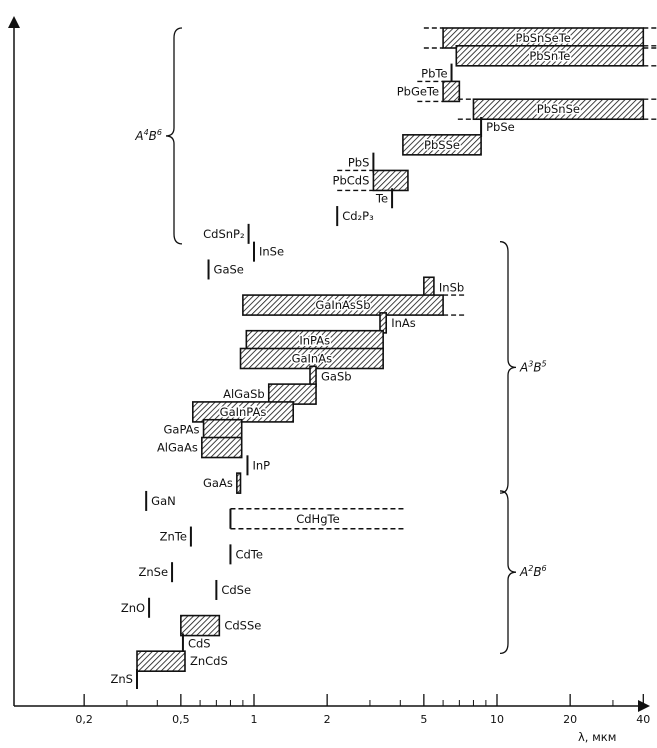 The height and width of the screenshot is (748, 657). I want to click on material-gainas: GaInAs, so click(311, 358).